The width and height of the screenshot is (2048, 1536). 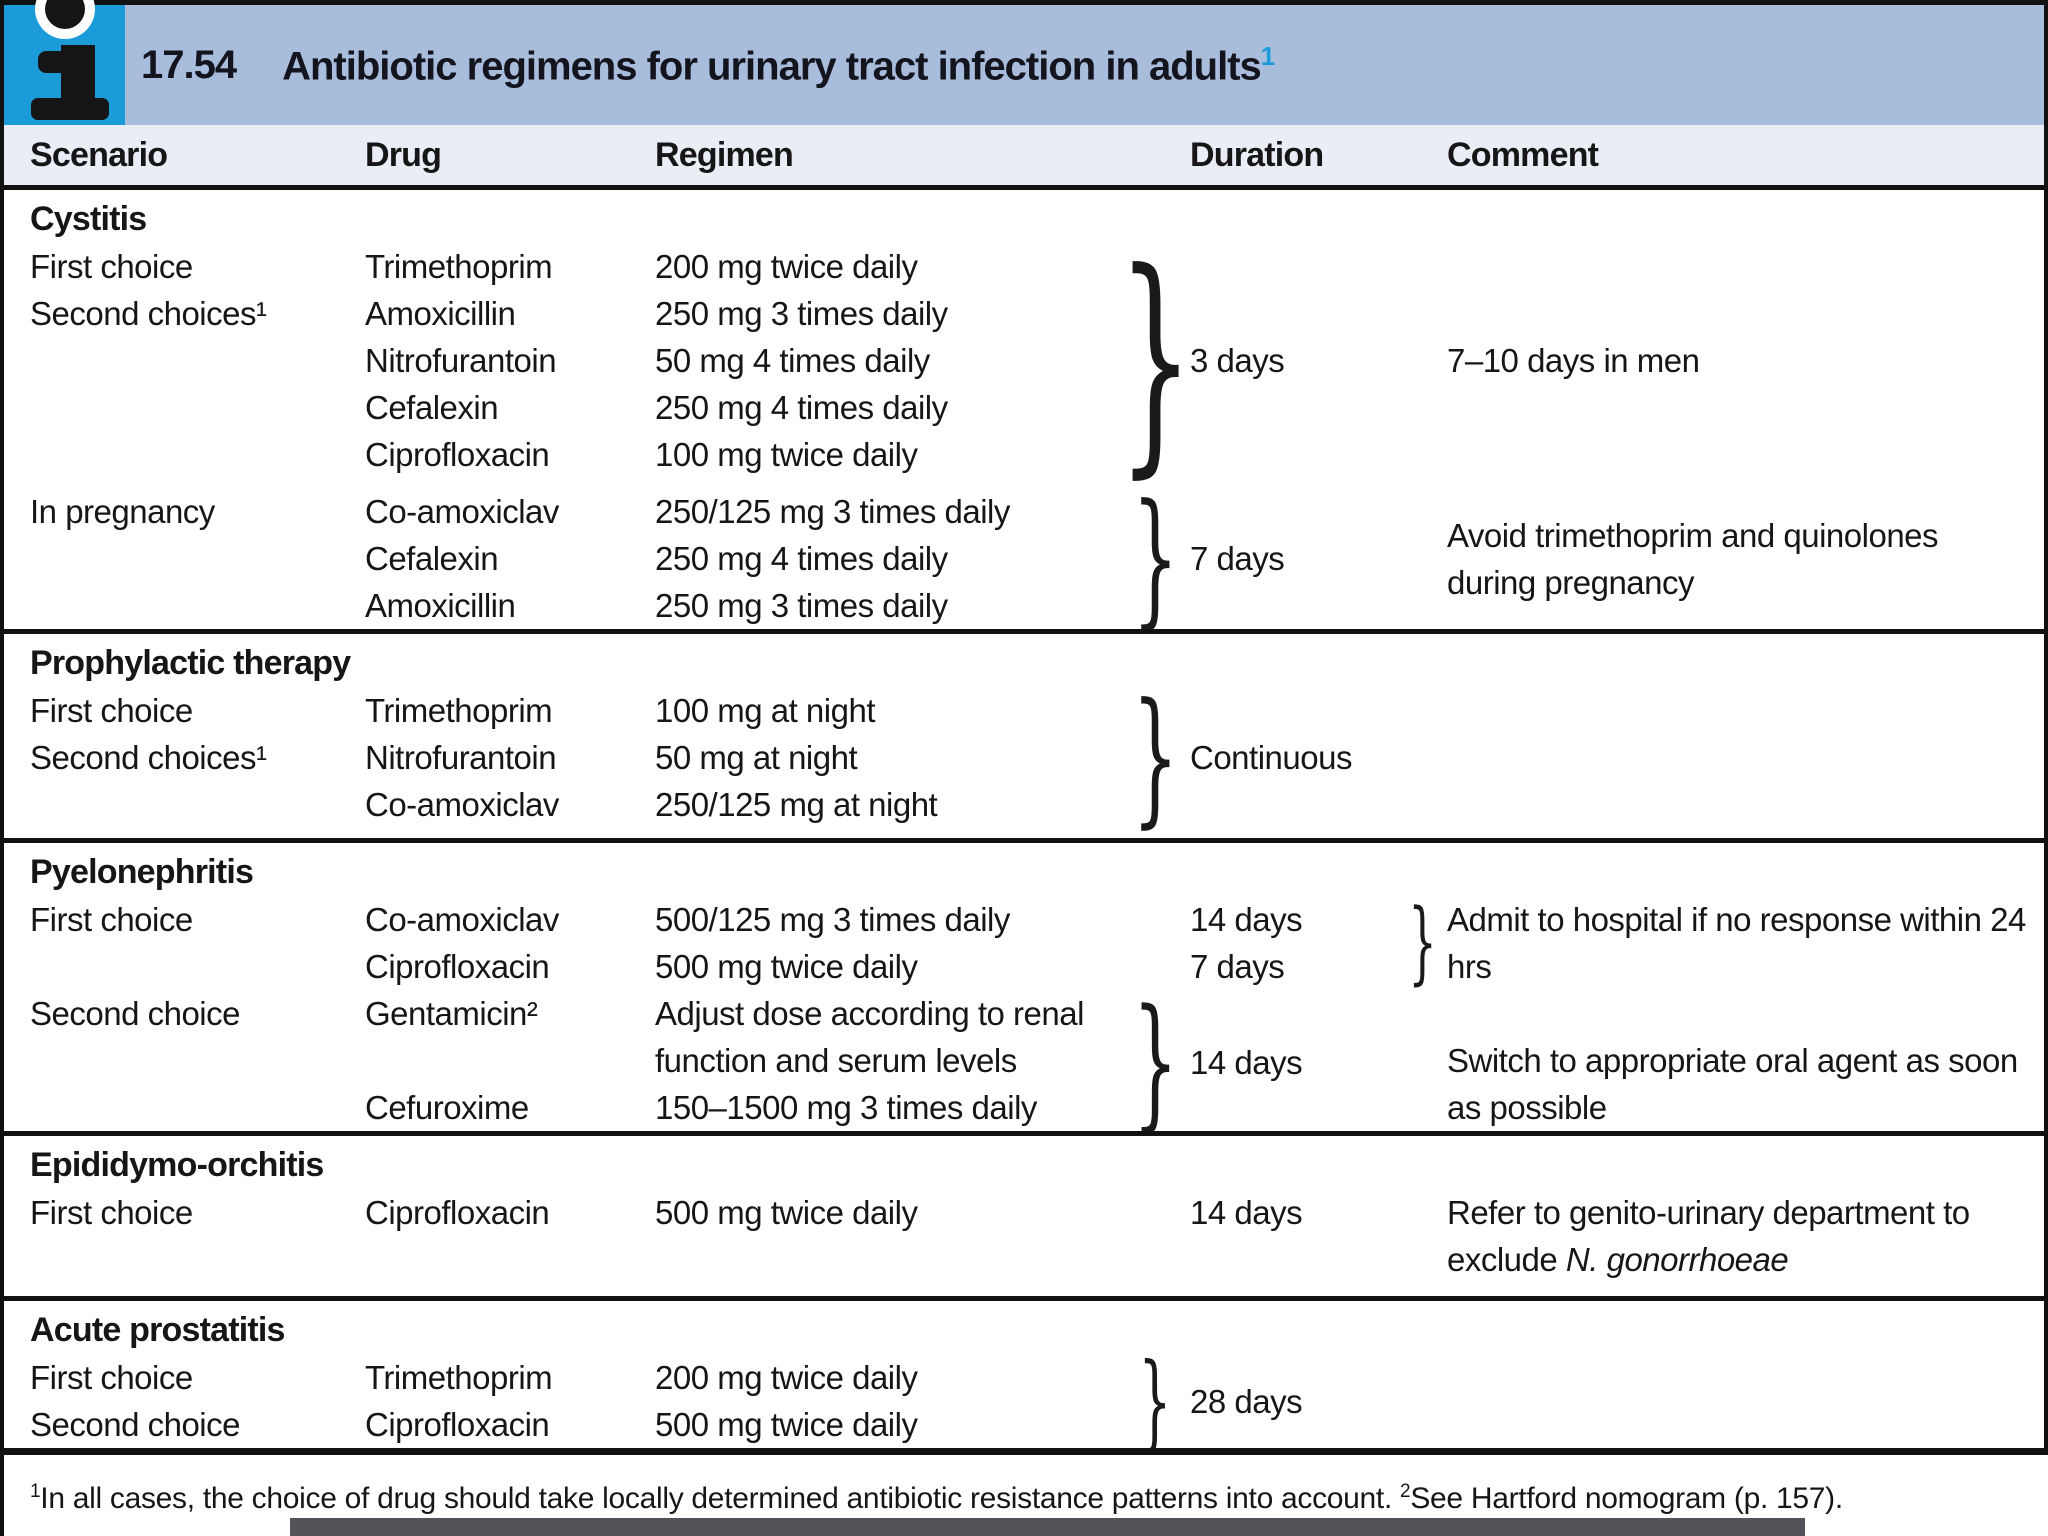 What do you see at coordinates (1296, 919) in the screenshot?
I see `duration-column: 14 days 7 days` at bounding box center [1296, 919].